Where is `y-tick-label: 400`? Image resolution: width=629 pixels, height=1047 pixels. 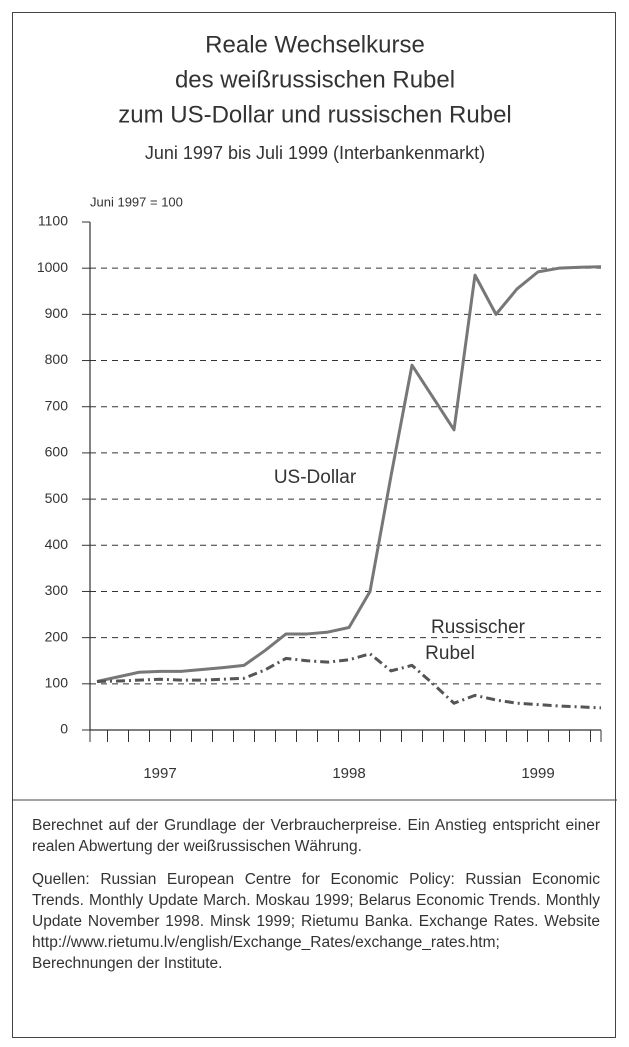 y-tick-label: 400 is located at coordinates (57, 544).